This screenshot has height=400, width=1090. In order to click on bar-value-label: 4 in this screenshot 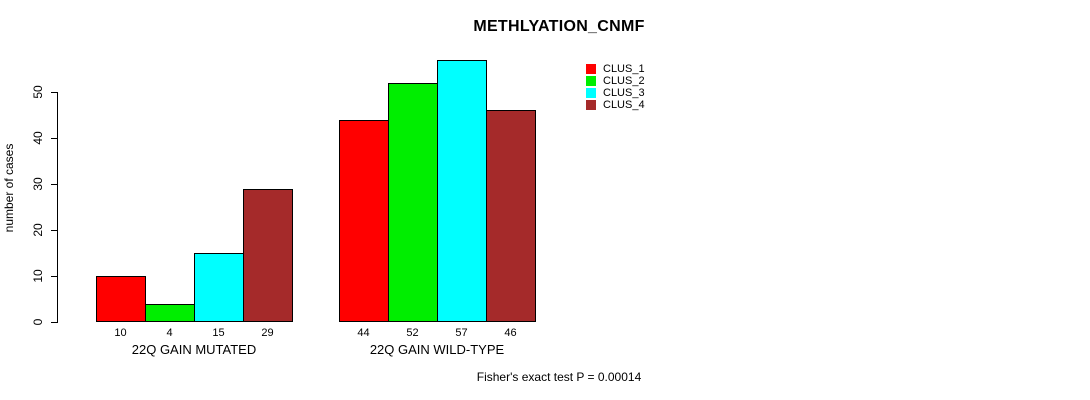, I will do `click(169, 333)`.